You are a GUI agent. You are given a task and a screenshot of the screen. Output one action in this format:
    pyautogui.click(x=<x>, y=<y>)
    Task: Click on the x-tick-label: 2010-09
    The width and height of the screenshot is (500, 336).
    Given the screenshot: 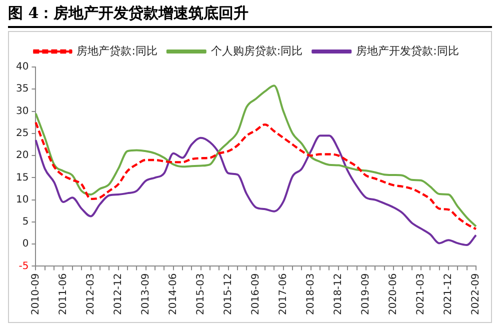 What is the action you would take?
    pyautogui.click(x=36, y=294)
    